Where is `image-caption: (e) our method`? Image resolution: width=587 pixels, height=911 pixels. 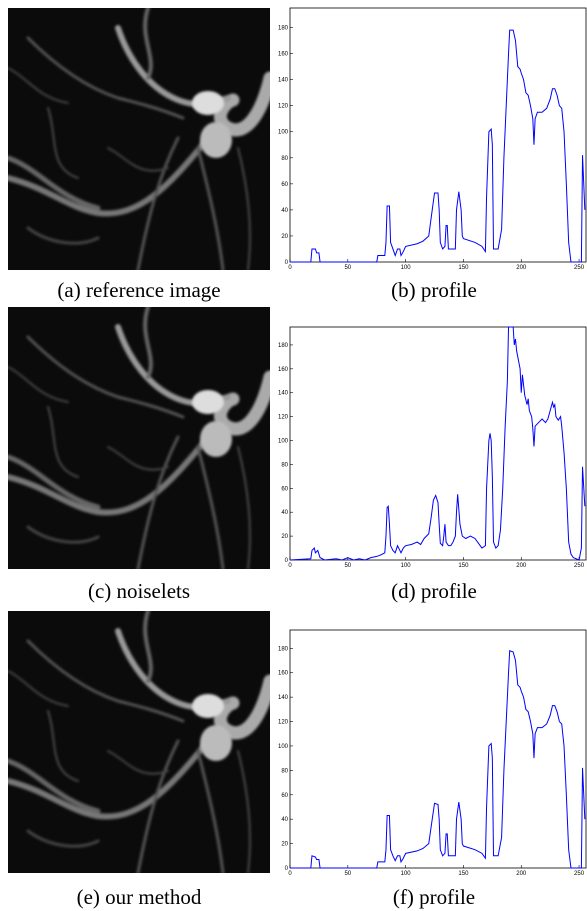
image-caption: (e) our method is located at coordinates (139, 897).